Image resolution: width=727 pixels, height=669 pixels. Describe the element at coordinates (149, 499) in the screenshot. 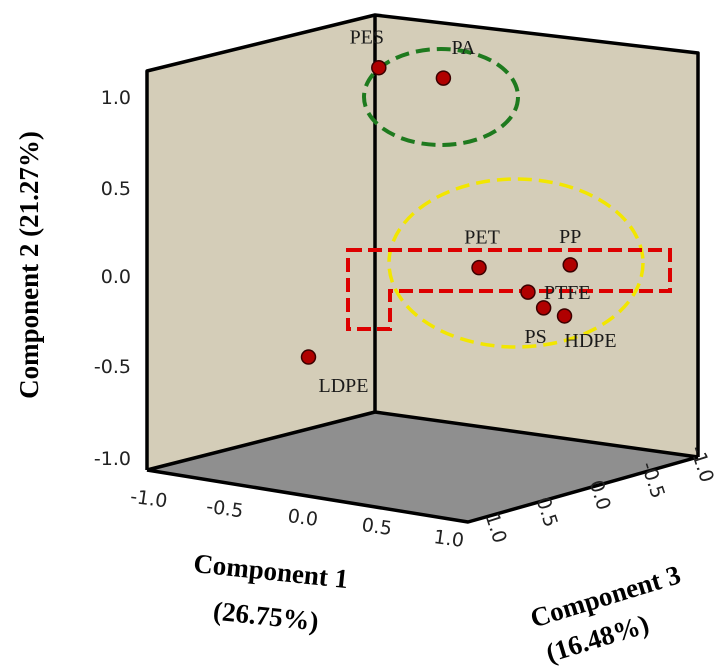

I see `x-tick-label: -1.0` at that location.